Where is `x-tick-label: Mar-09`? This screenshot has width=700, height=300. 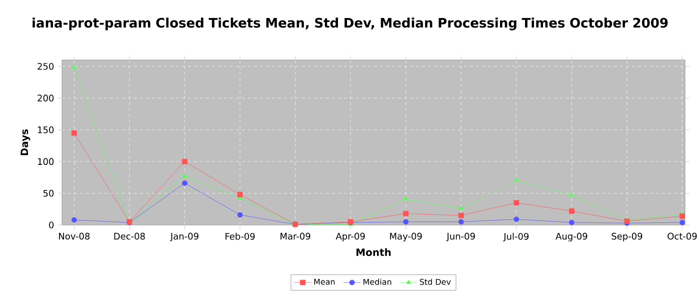
x-tick-label: Mar-09 is located at coordinates (295, 236).